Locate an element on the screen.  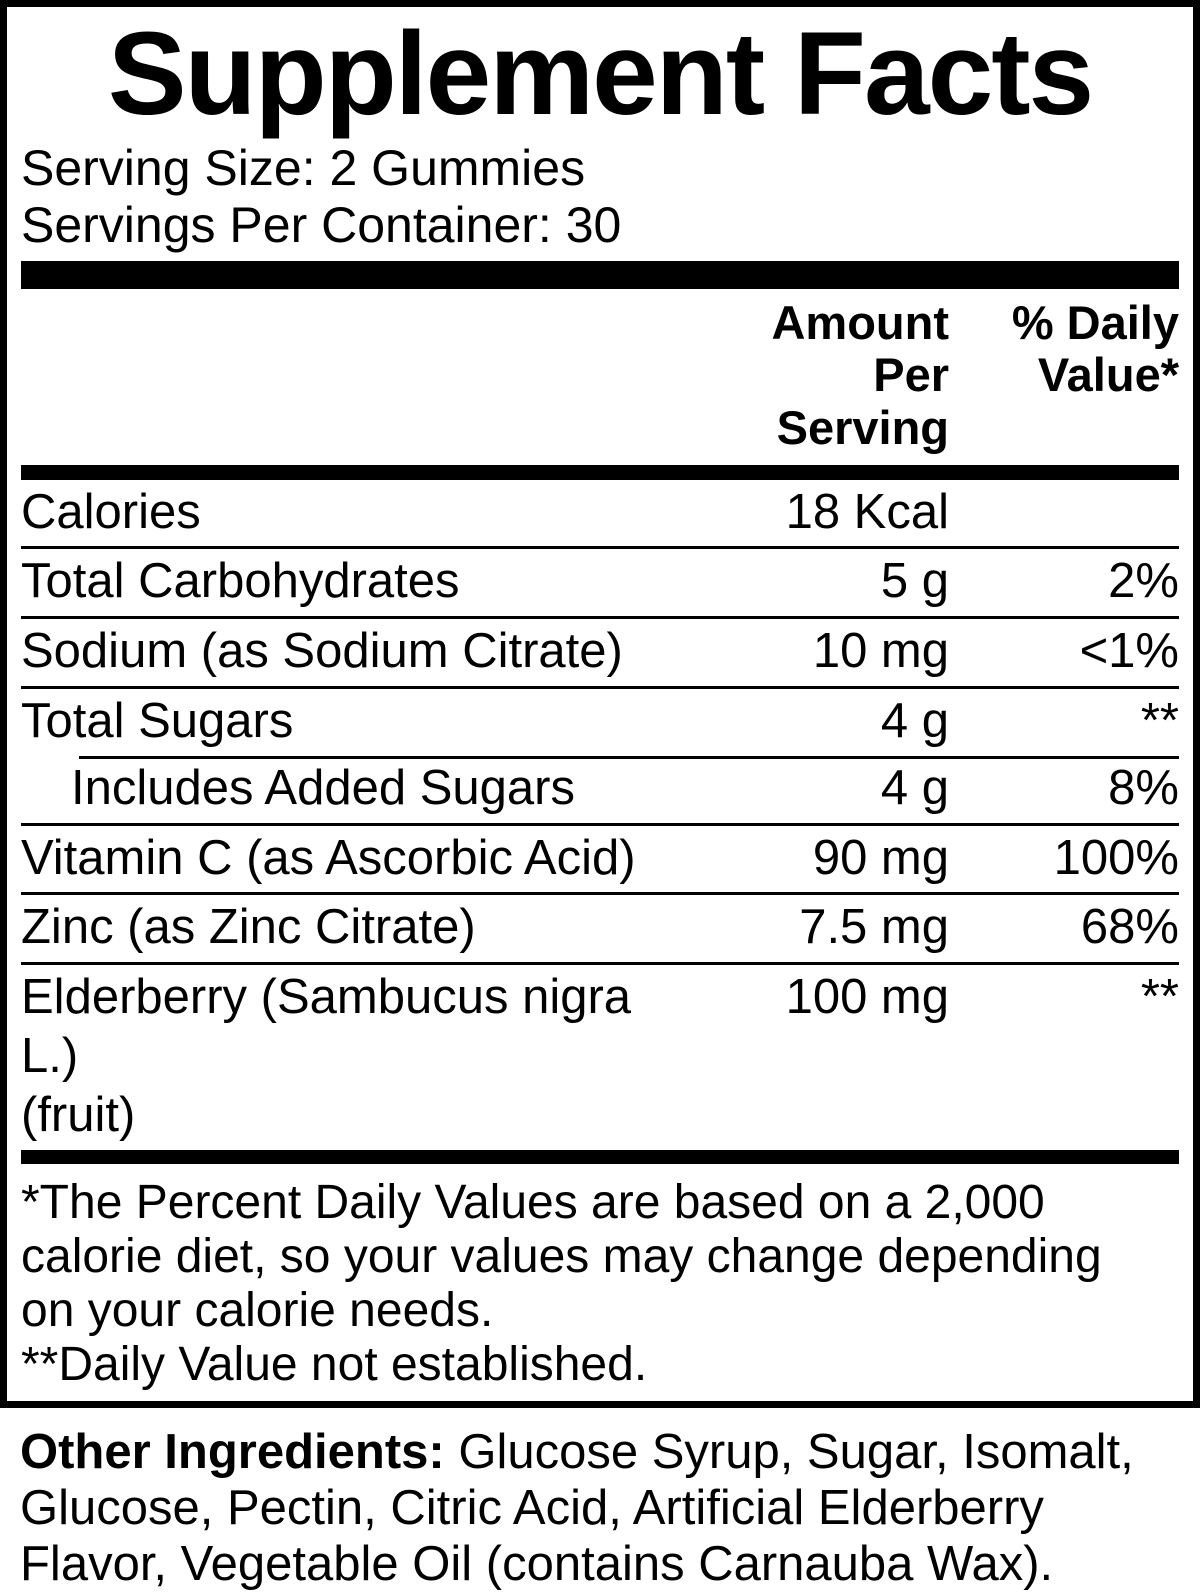
nutrient-daily-value: <1% is located at coordinates (1129, 651).